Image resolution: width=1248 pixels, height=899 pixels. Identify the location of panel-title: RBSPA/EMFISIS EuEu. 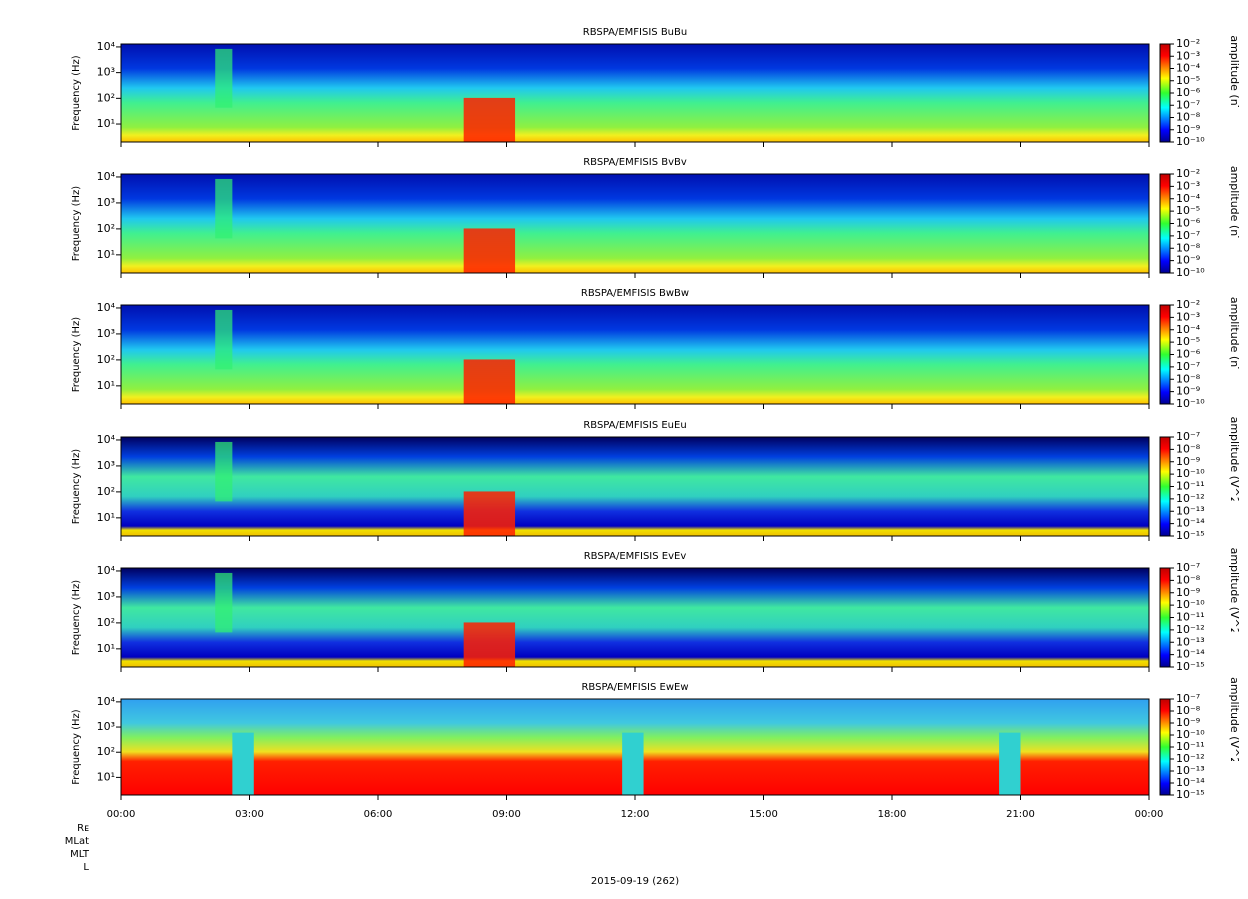
(634, 425).